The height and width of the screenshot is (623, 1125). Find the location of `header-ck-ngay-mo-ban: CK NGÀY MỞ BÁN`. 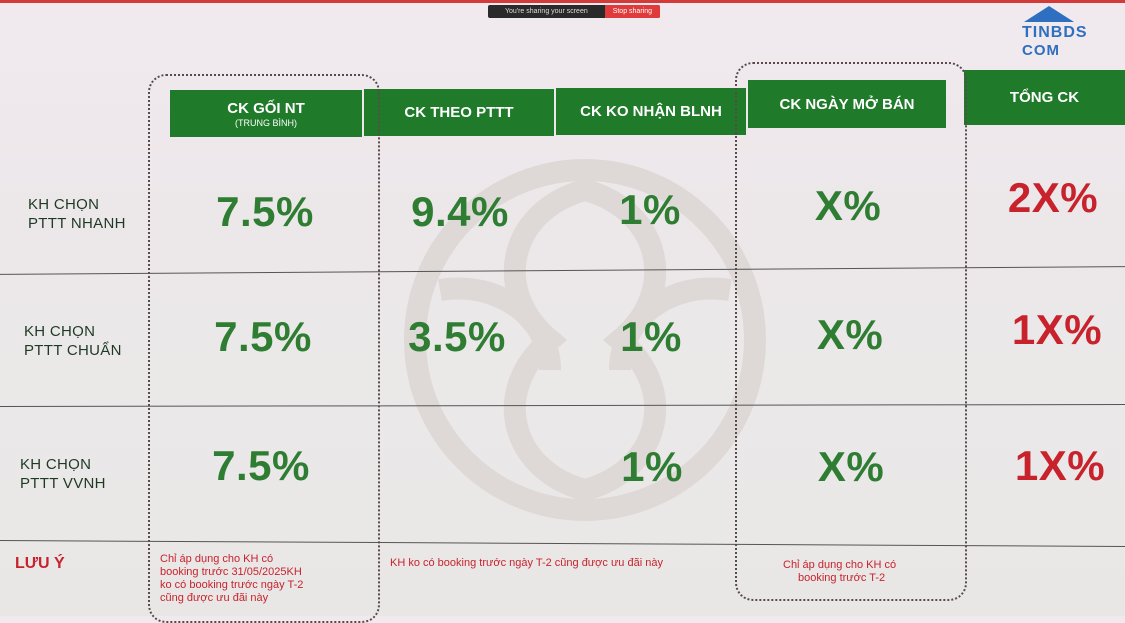

header-ck-ngay-mo-ban: CK NGÀY MỞ BÁN is located at coordinates (847, 104).